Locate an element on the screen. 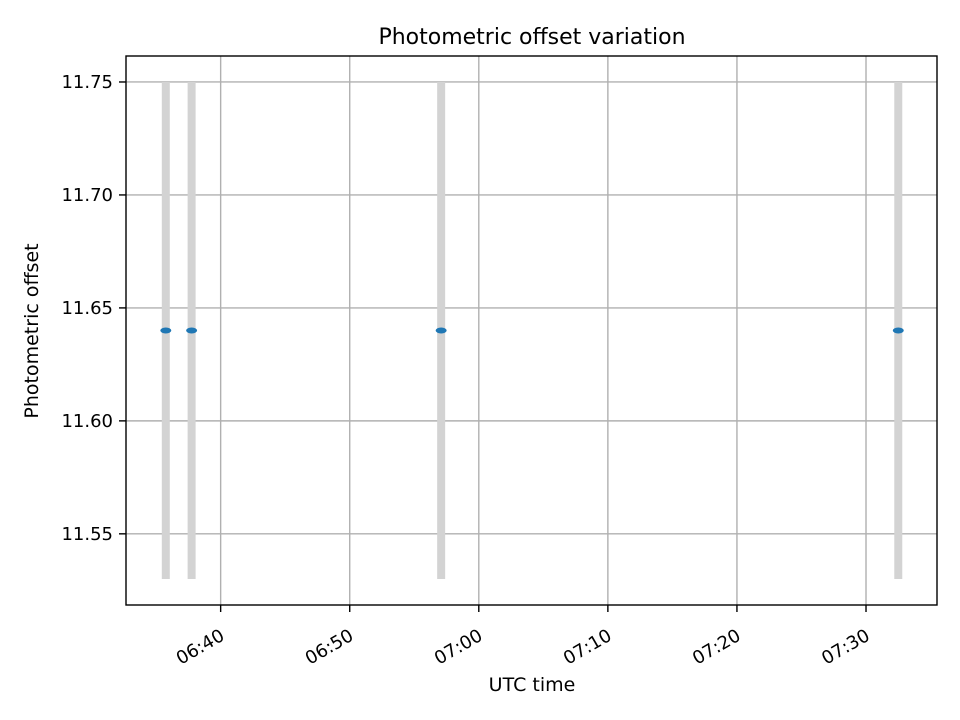 The image size is (960, 720). y-axis-ticks: 11.55 11.60 11.65 11.70 11.75 is located at coordinates (93, 308).